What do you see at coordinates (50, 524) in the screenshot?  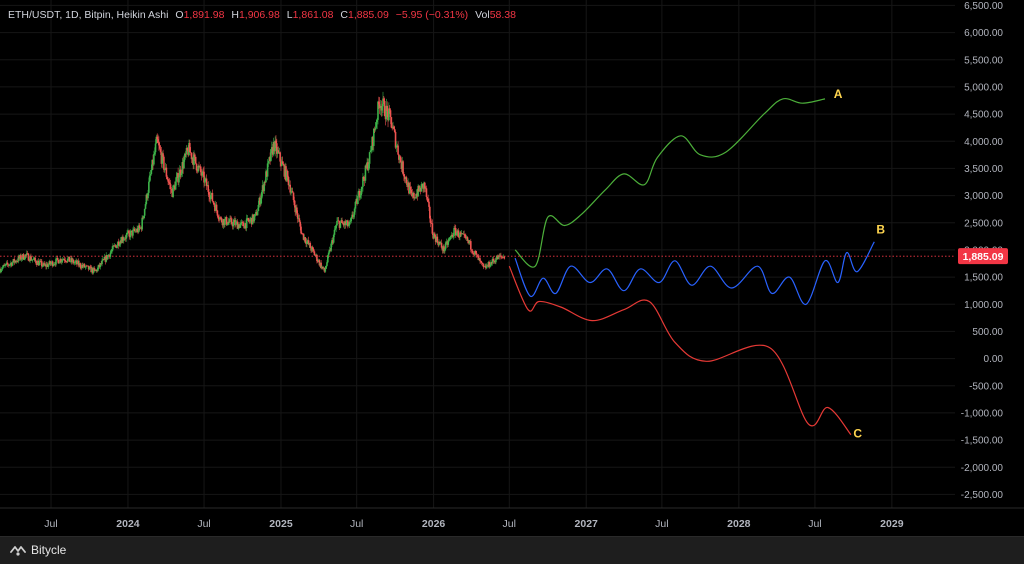 I see `x-tick-label: Jul` at bounding box center [50, 524].